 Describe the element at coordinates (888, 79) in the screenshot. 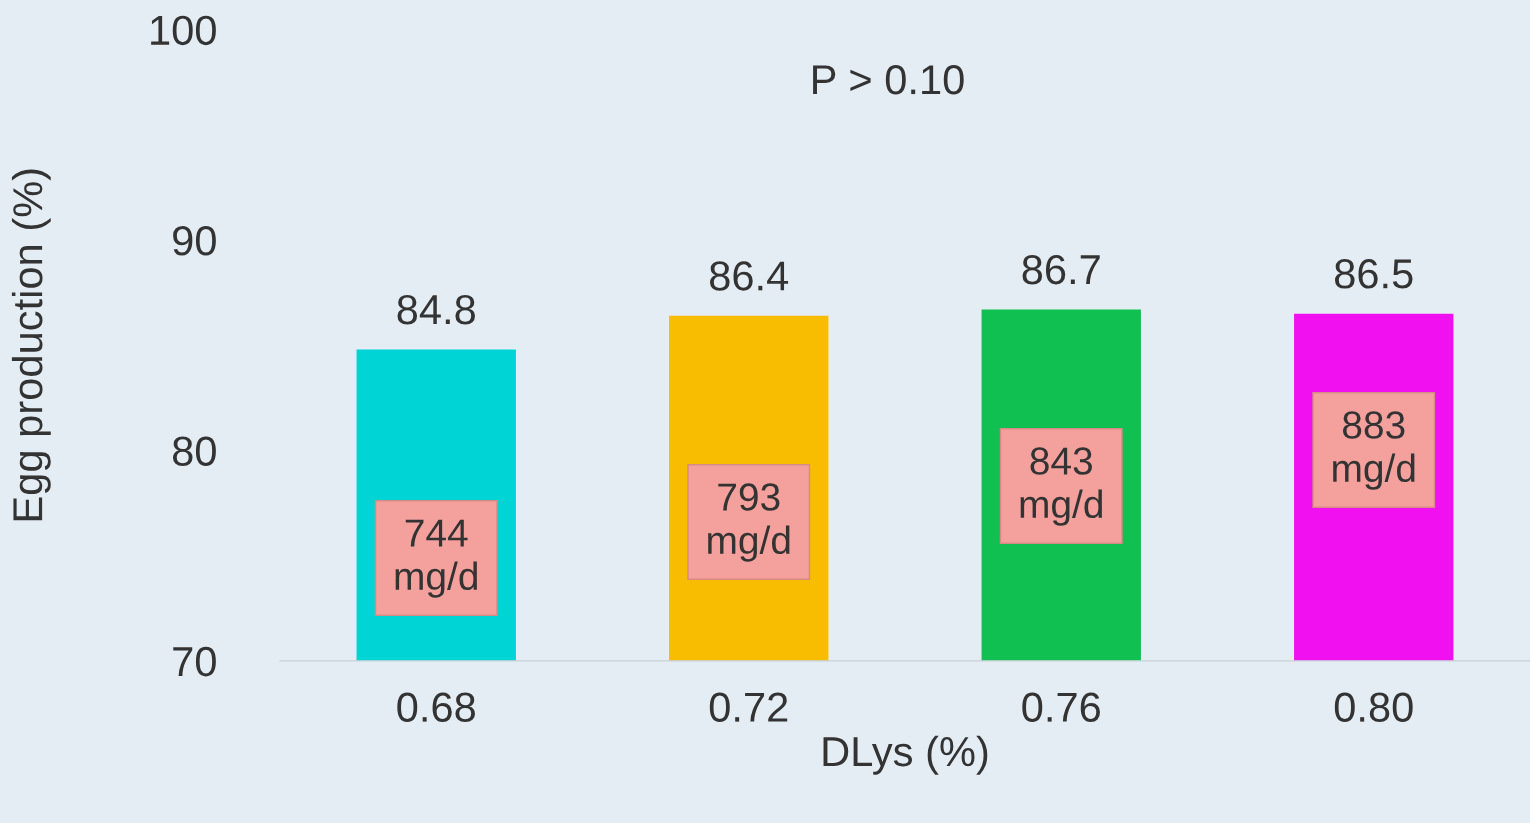

I see `annotation: P > 0.10` at that location.